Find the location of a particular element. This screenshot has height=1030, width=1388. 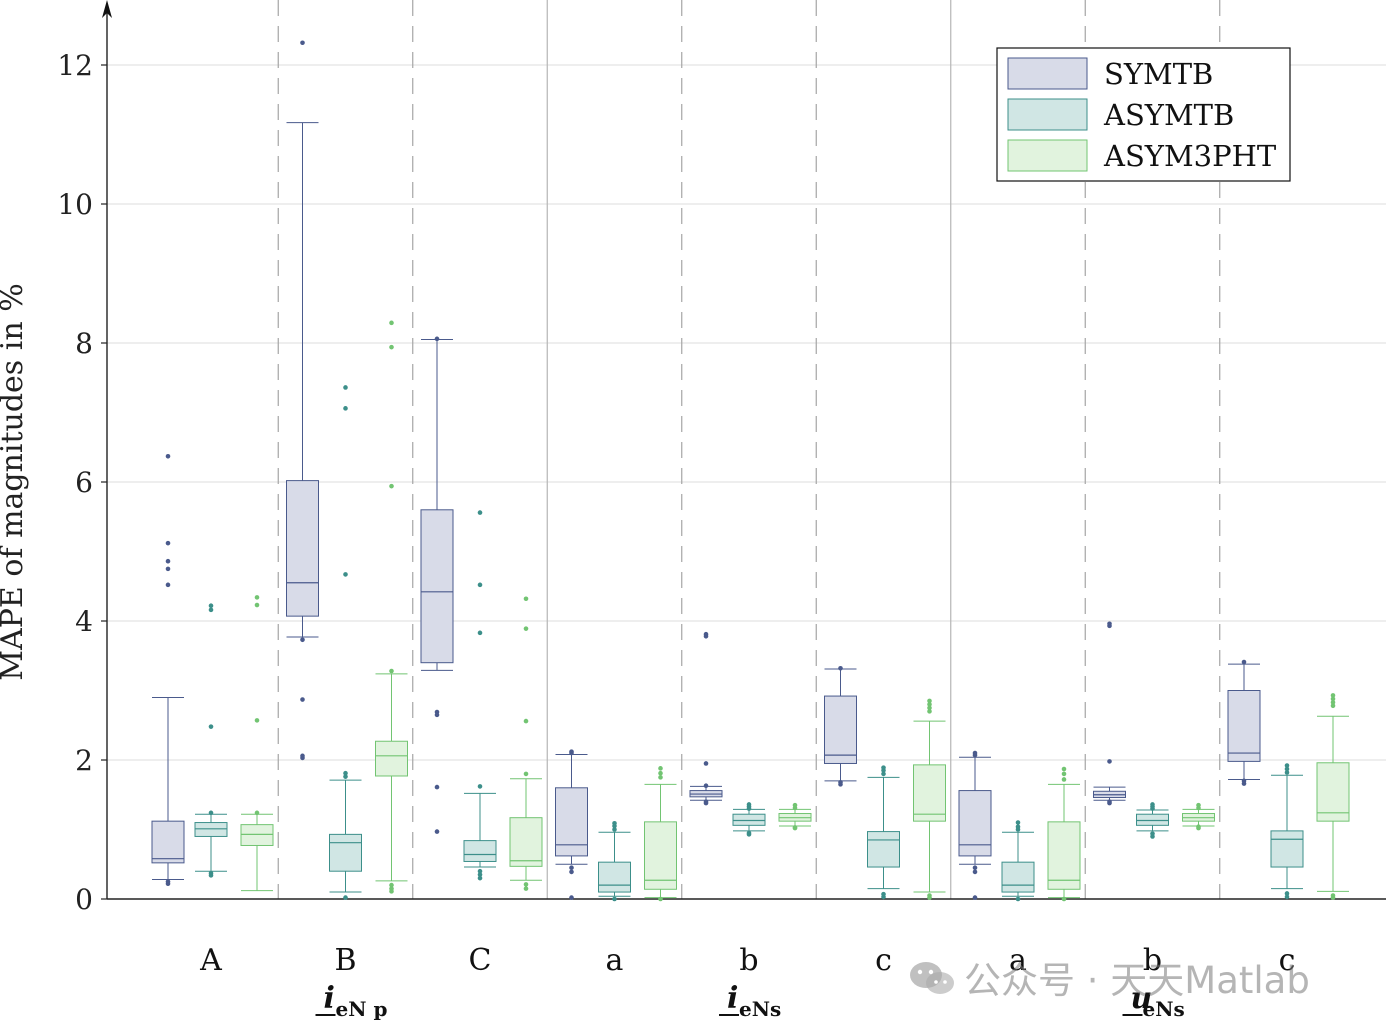

legend: SYMTB ASYMTB ASYM3PHT is located at coordinates (1143, 114).